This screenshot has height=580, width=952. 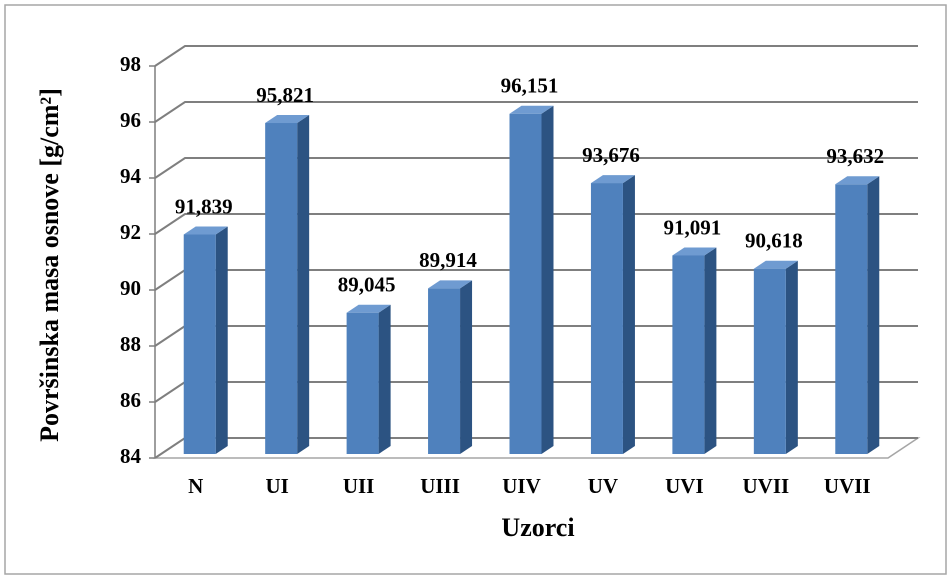 What do you see at coordinates (195, 486) in the screenshot?
I see `x-tick-label: N` at bounding box center [195, 486].